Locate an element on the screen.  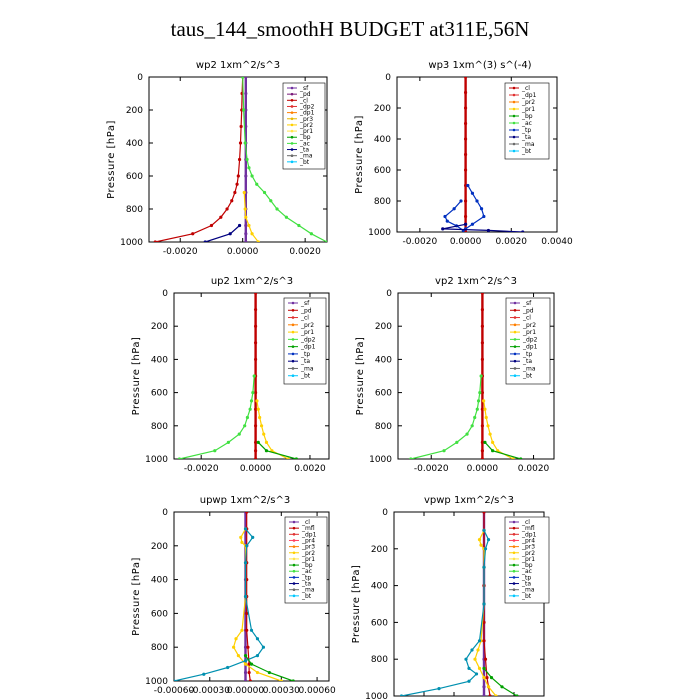
legend-label: _dp1 is located at coordinates (307, 113).